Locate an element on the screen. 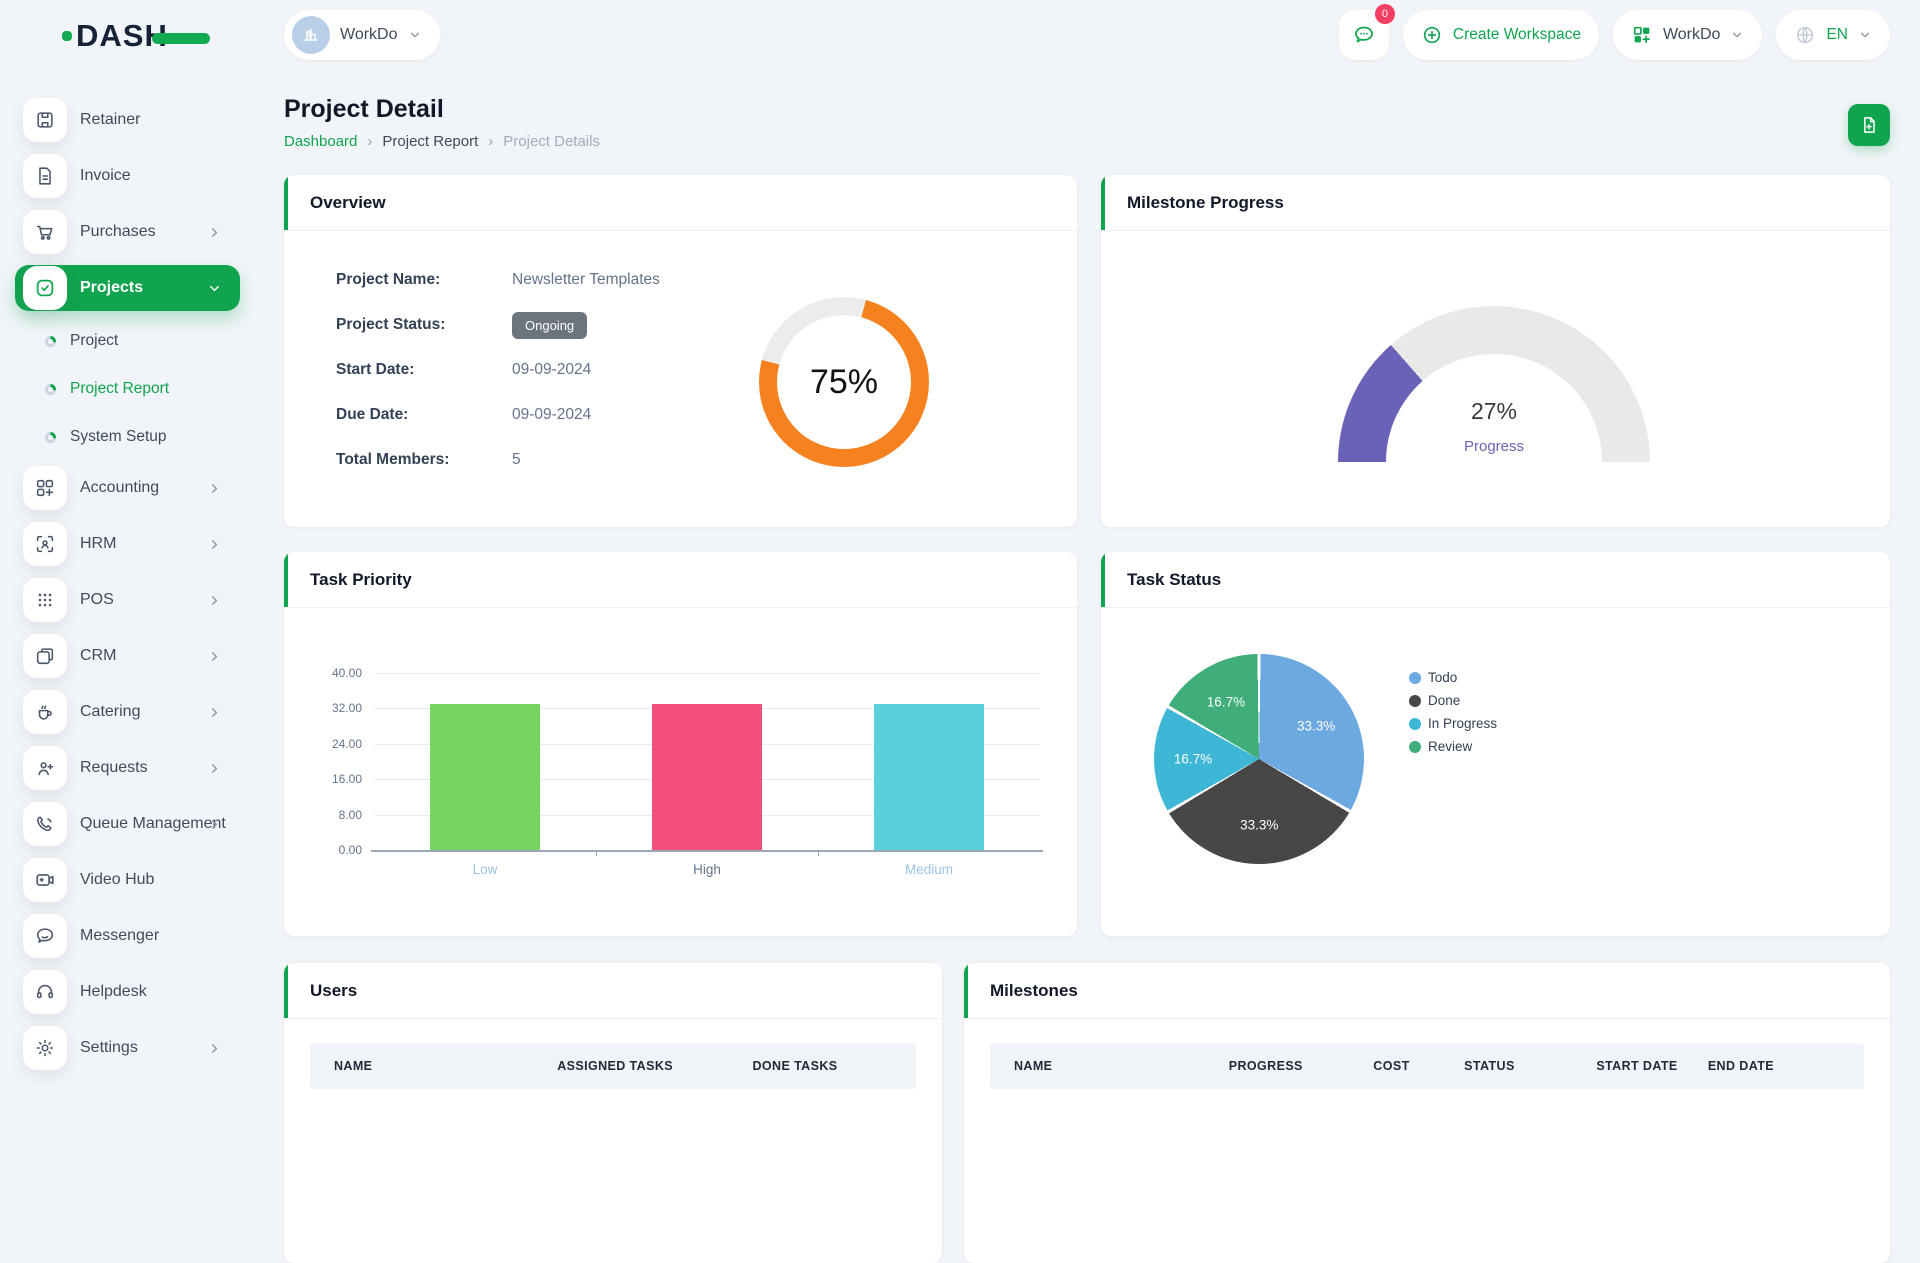 The height and width of the screenshot is (1263, 1920). y-axis-tick-label: 40.00 is located at coordinates (346, 673).